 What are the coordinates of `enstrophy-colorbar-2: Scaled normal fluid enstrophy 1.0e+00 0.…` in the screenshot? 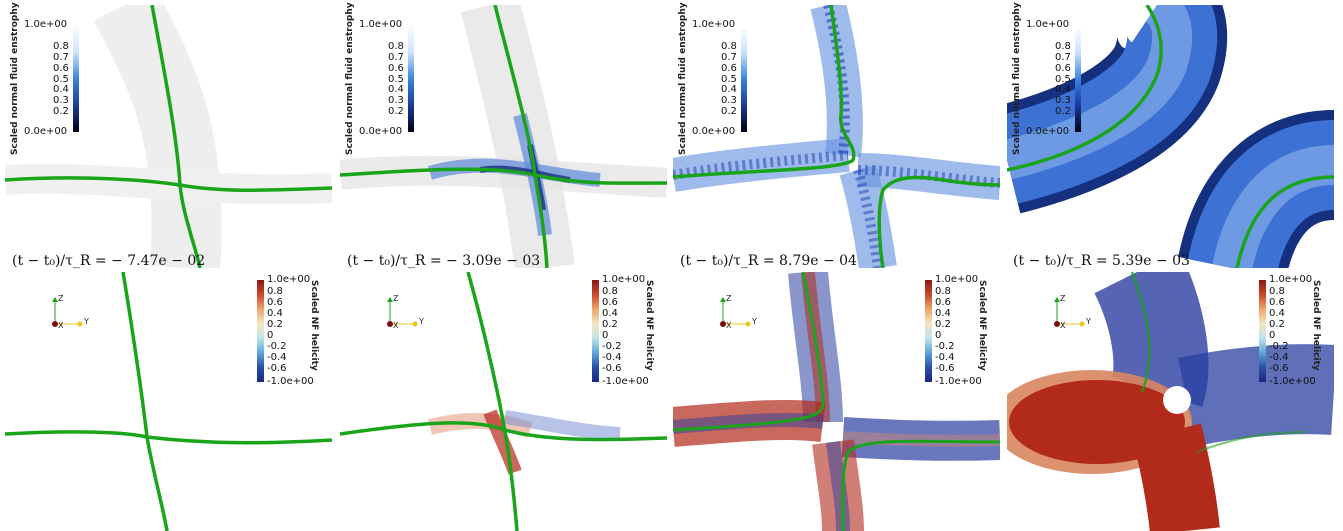 It's located at (380, 78).